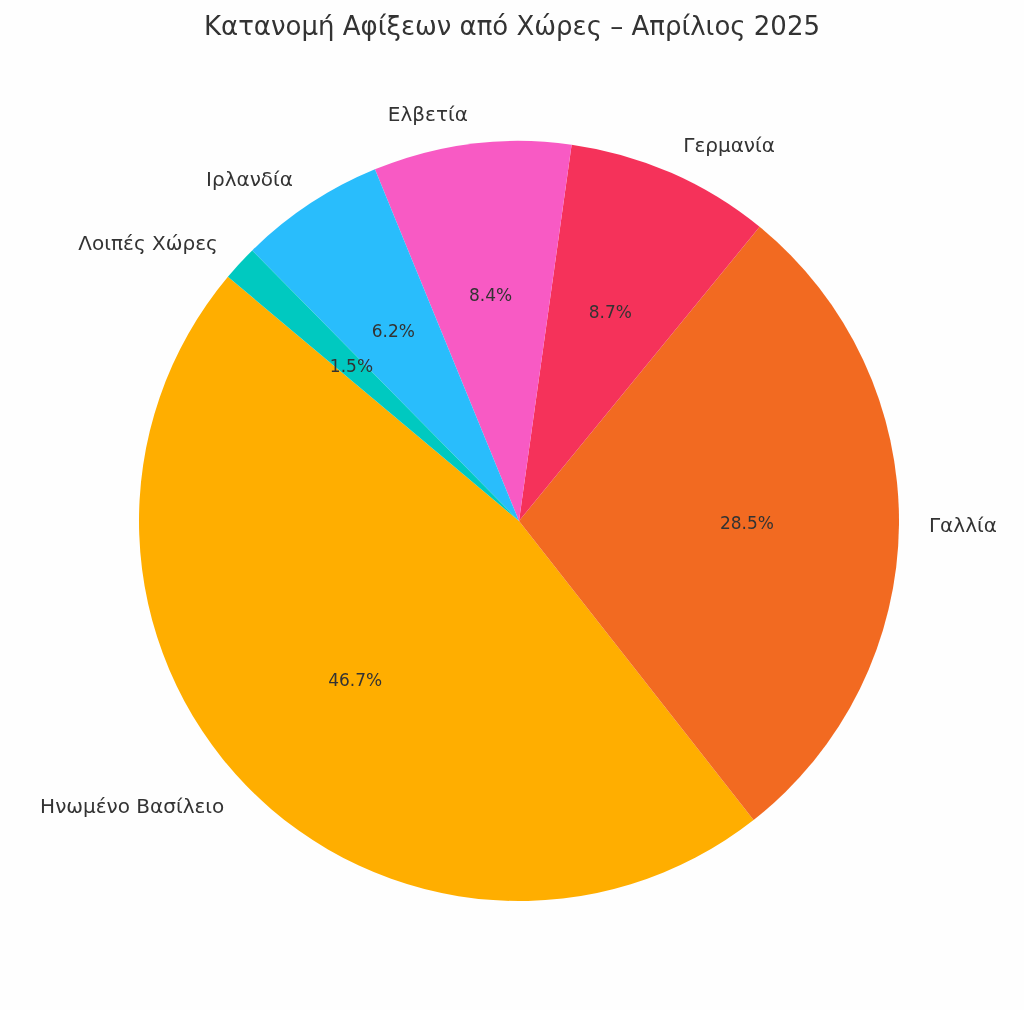 The image size is (1024, 1010). I want to click on data-label: 46.7%, so click(355, 679).